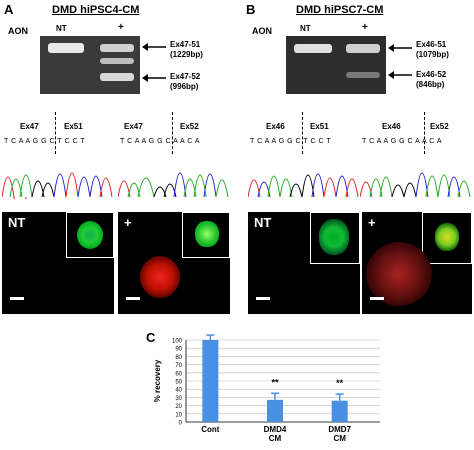 This screenshot has height=450, width=474. What do you see at coordinates (302, 133) in the screenshot?
I see `trace-b-nt-junction` at bounding box center [302, 133].